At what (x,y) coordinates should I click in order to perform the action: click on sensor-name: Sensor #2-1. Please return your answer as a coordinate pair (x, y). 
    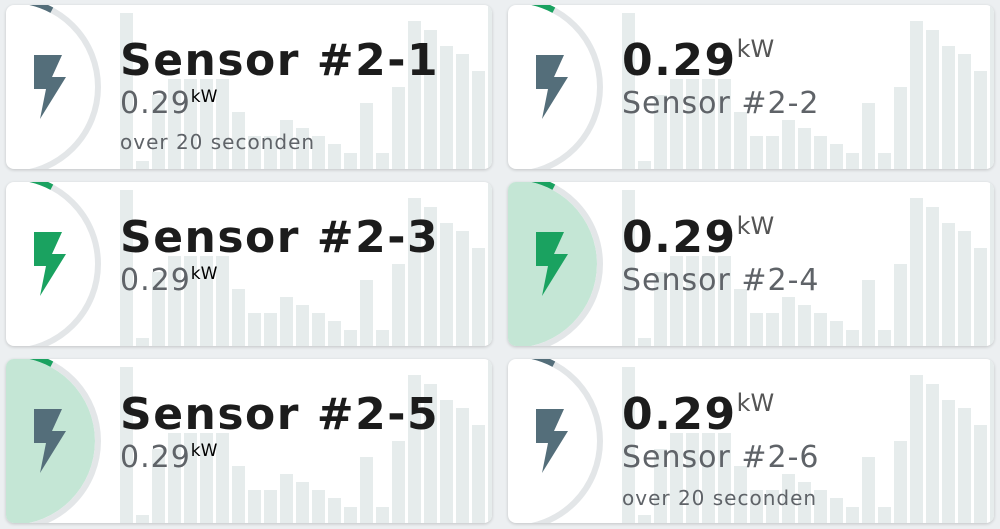
    Looking at the image, I should click on (280, 60).